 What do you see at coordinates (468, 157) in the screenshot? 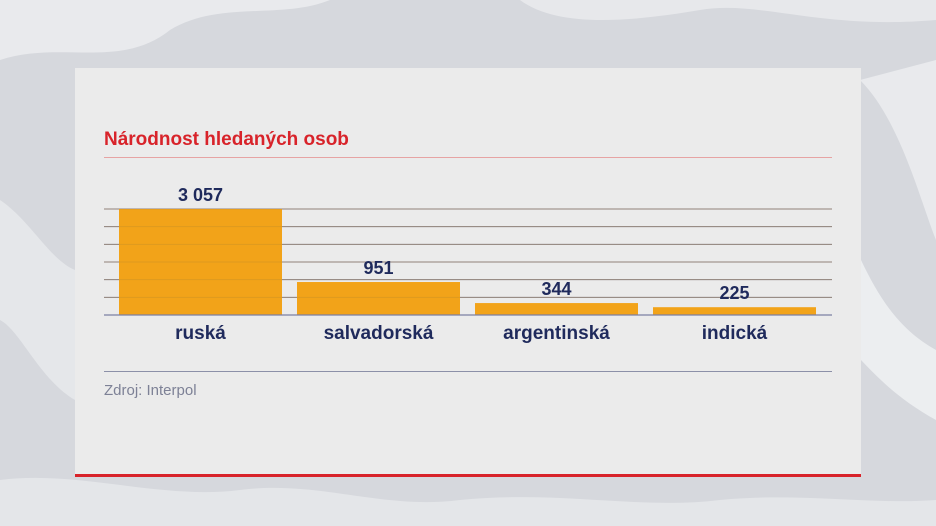
I see `title-divider` at bounding box center [468, 157].